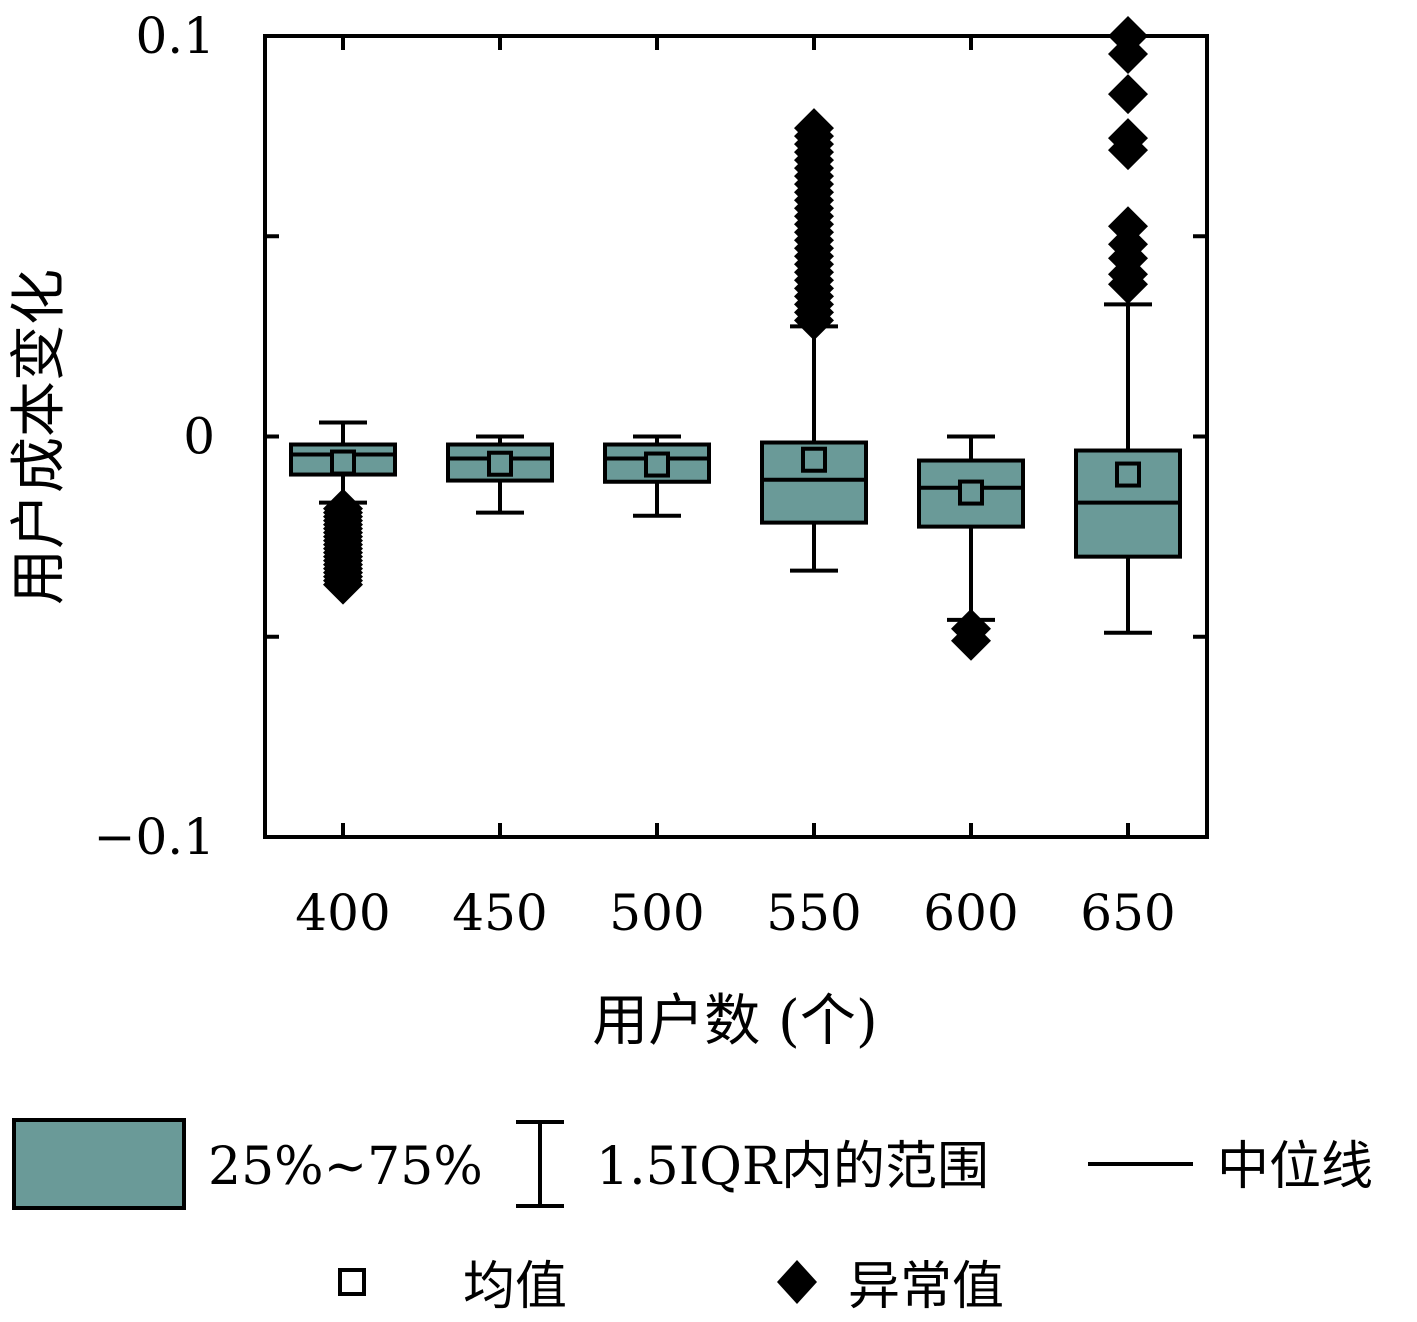 The width and height of the screenshot is (1417, 1322). I want to click on x-tick-label: 450, so click(499, 913).